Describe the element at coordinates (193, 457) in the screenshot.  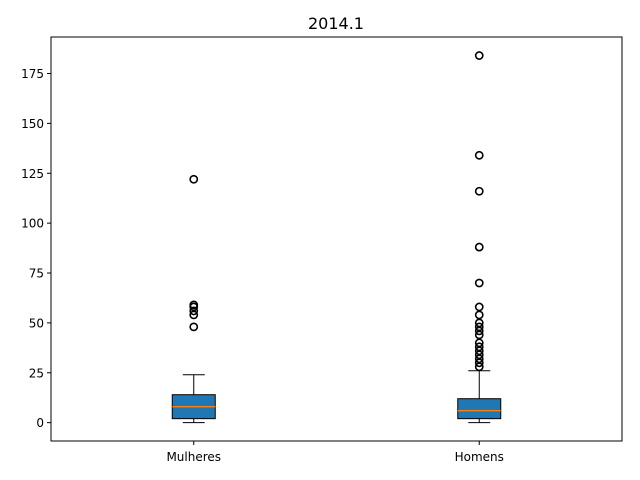
I see `x-tick-label: Mulheres` at that location.